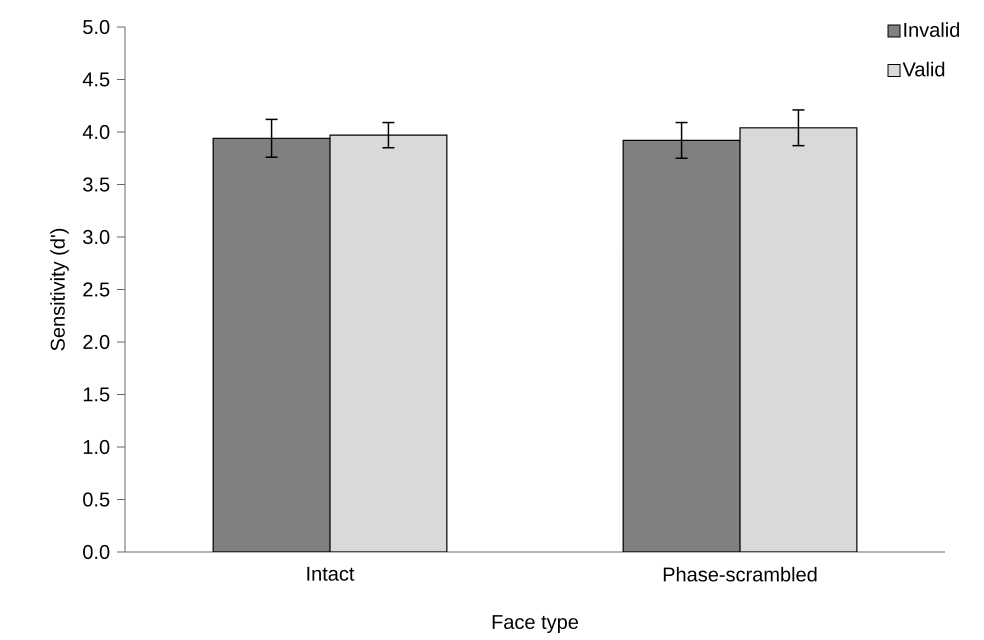  What do you see at coordinates (923, 69) in the screenshot?
I see `legend-label: Valid` at bounding box center [923, 69].